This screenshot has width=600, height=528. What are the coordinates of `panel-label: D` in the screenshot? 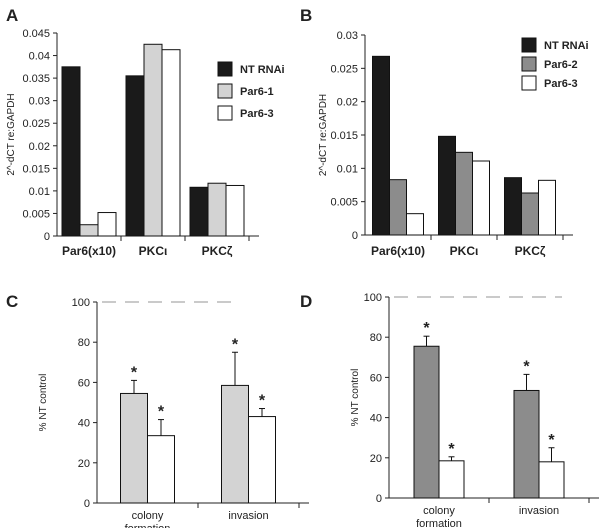 It's located at (306, 301).